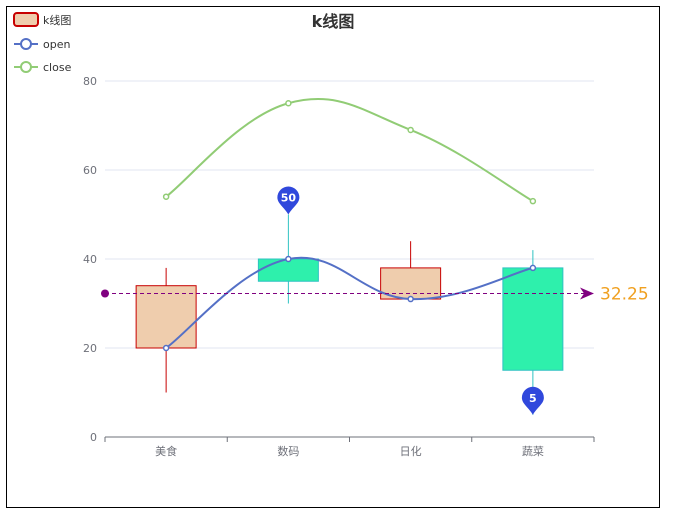  I want to click on legend-item-close: close, so click(43, 67).